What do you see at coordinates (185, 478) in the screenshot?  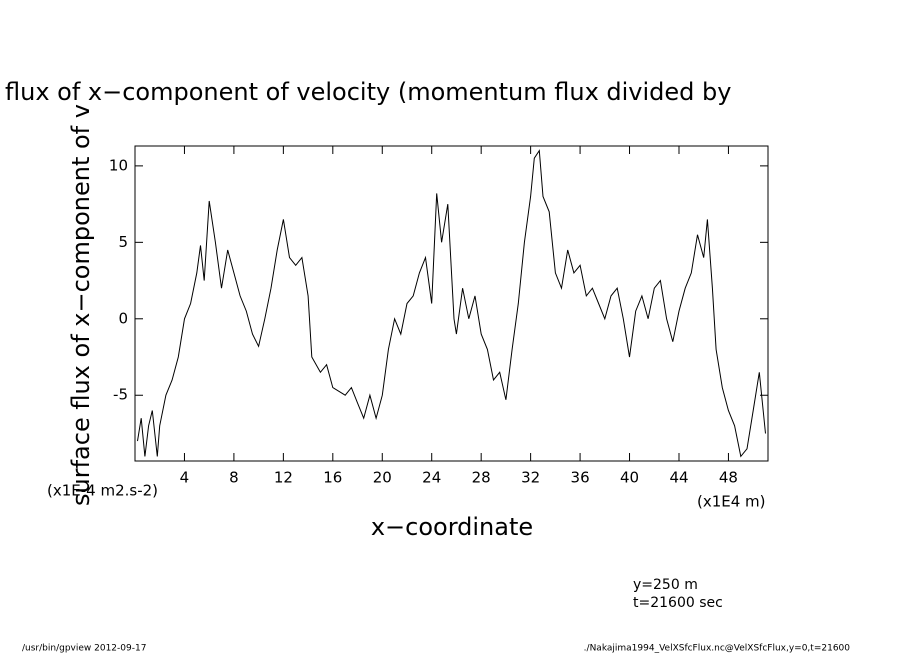 I see `x-tick-label: 4` at bounding box center [185, 478].